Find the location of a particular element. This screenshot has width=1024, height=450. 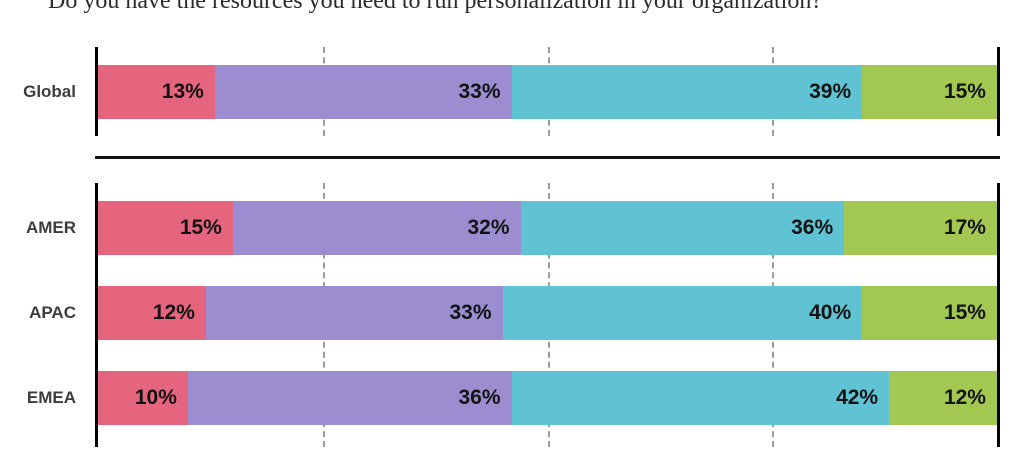

segment-pink: 12% is located at coordinates (152, 312).